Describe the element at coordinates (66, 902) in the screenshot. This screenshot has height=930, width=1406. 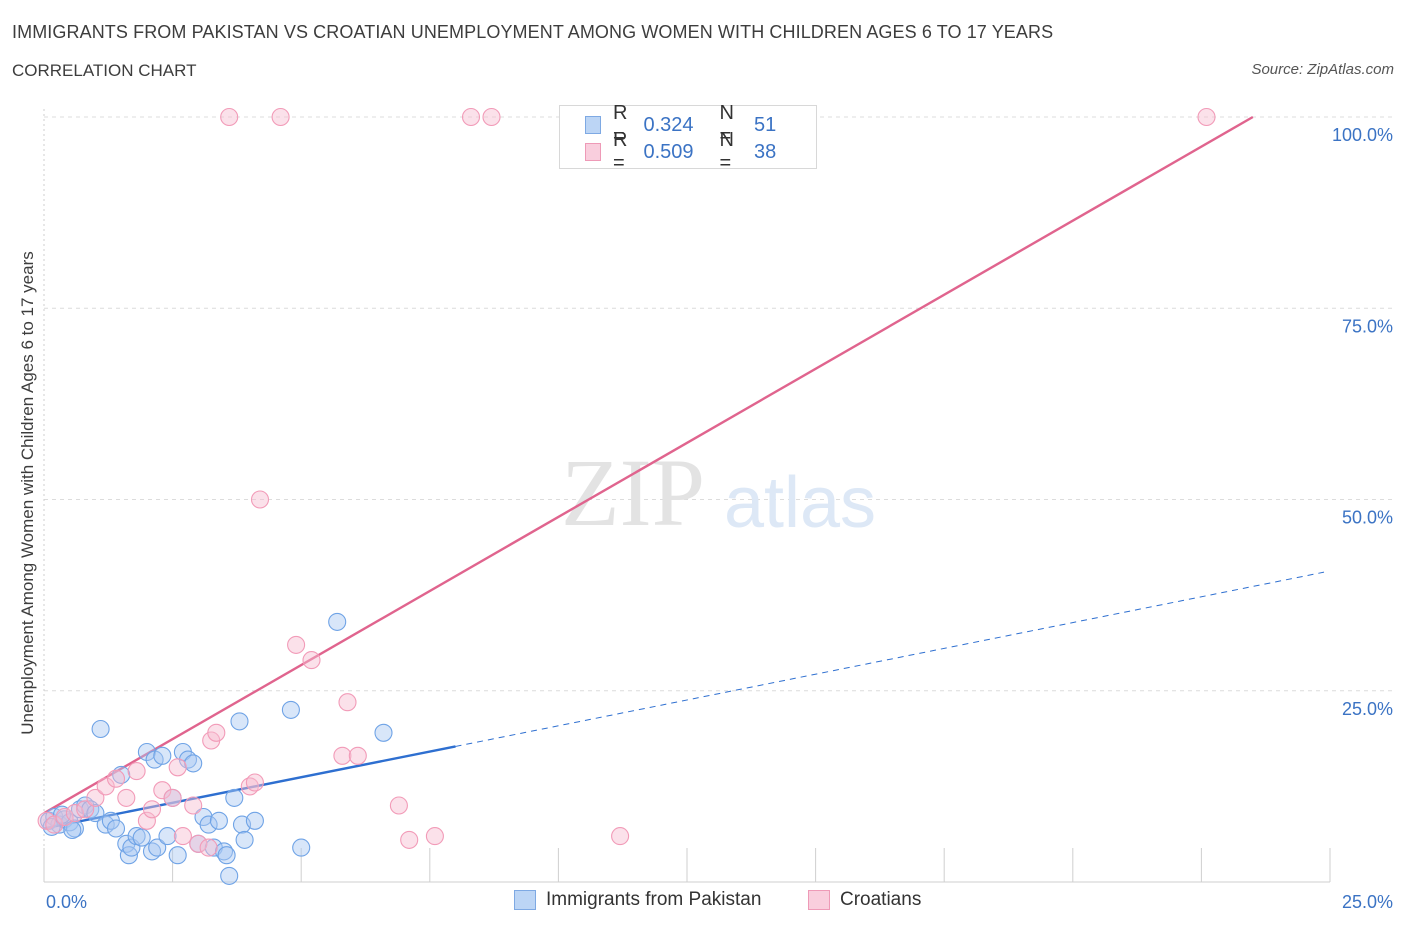
I see `x-tick-label: 0.0%` at that location.